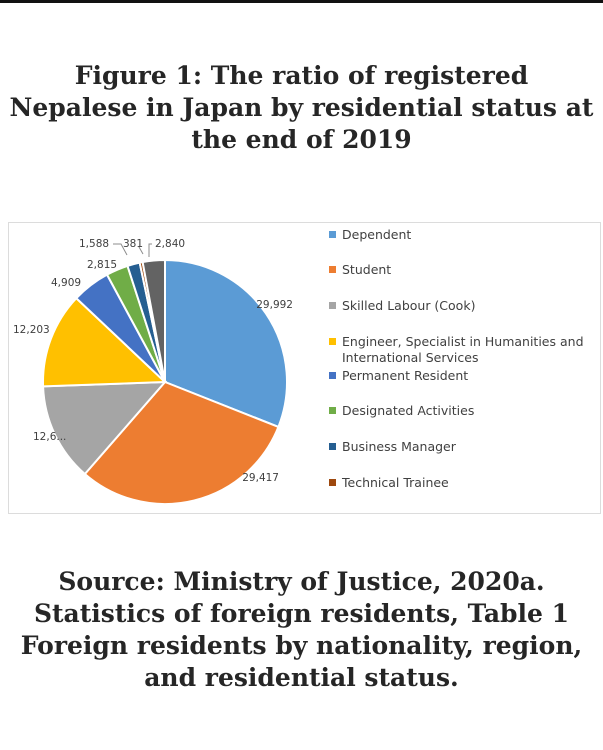 The width and height of the screenshot is (603, 750). I want to click on legend-label: Skilled Labour (Cook), so click(409, 305).